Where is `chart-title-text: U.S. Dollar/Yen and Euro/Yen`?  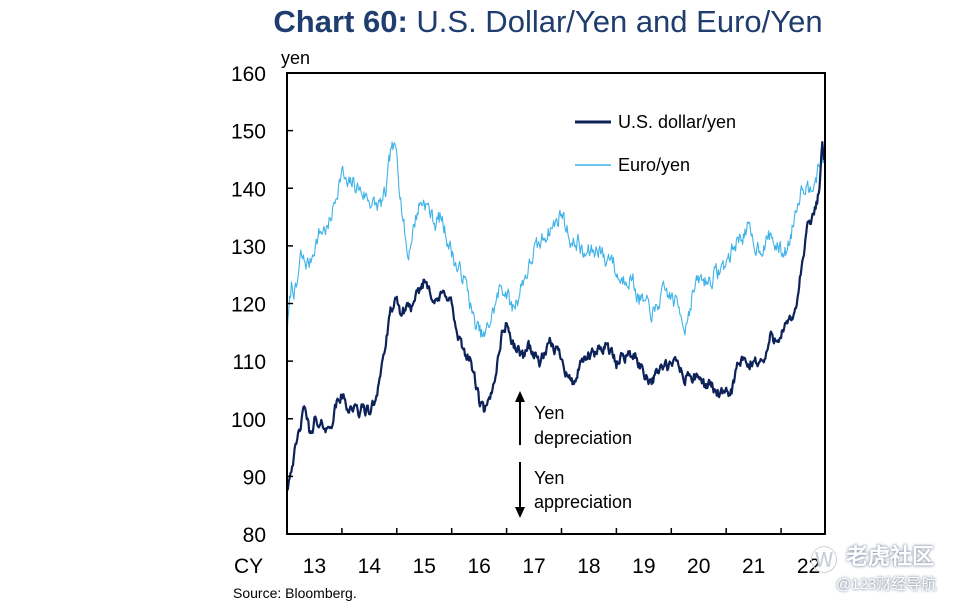
chart-title-text: U.S. Dollar/Yen and Euro/Yen is located at coordinates (615, 21).